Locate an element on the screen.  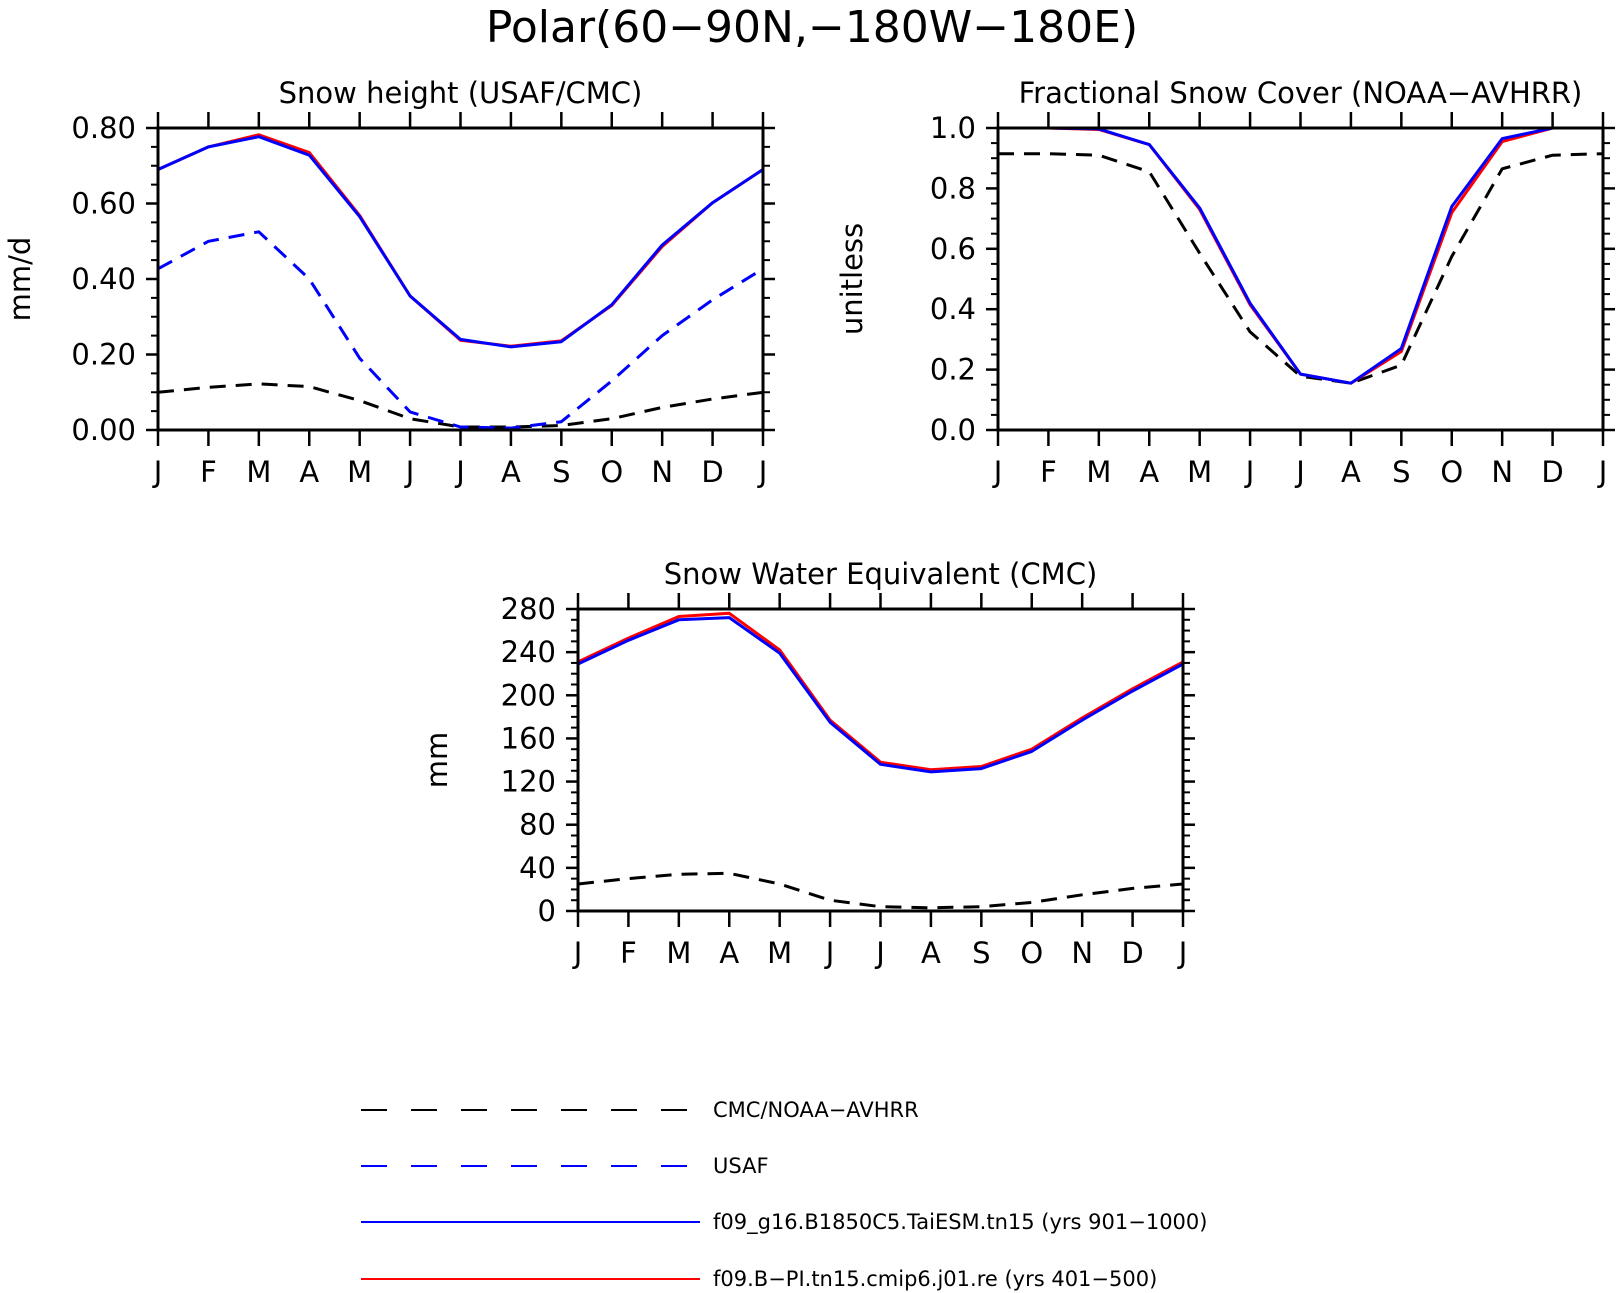
y-axis-label: unitless is located at coordinates (852, 279).